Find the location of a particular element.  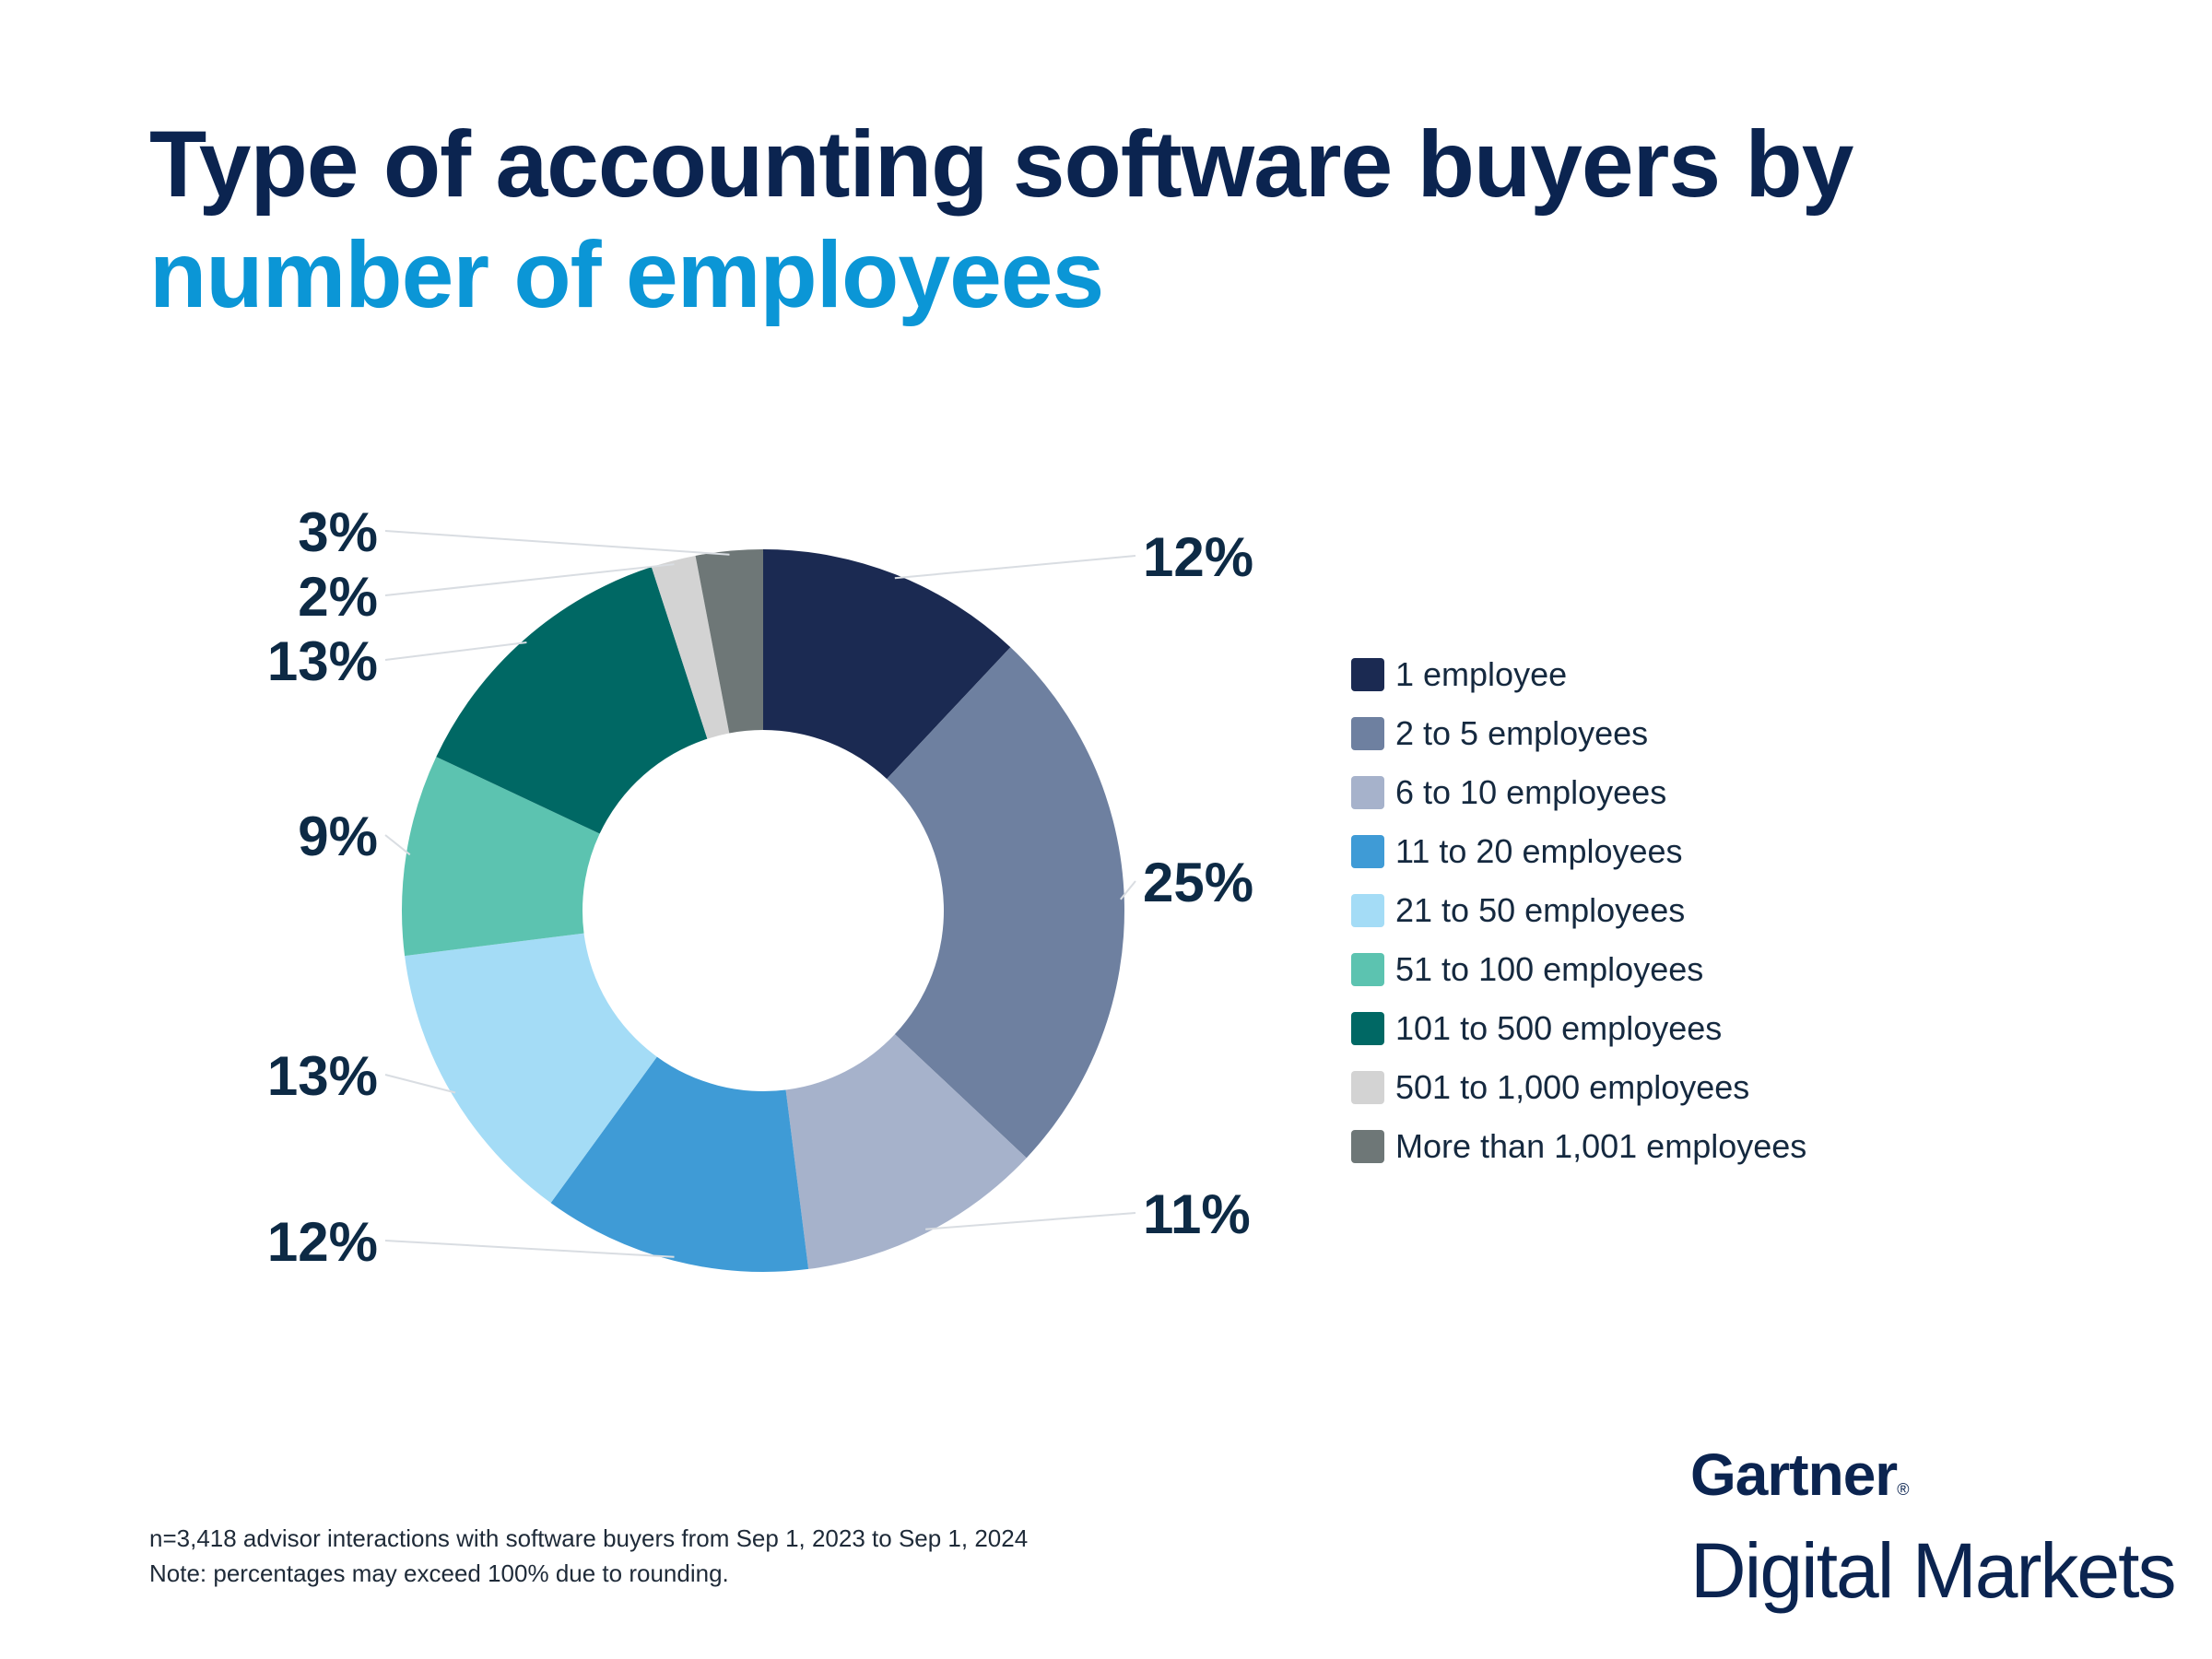

slice-label-3: 11% is located at coordinates (1197, 1214).